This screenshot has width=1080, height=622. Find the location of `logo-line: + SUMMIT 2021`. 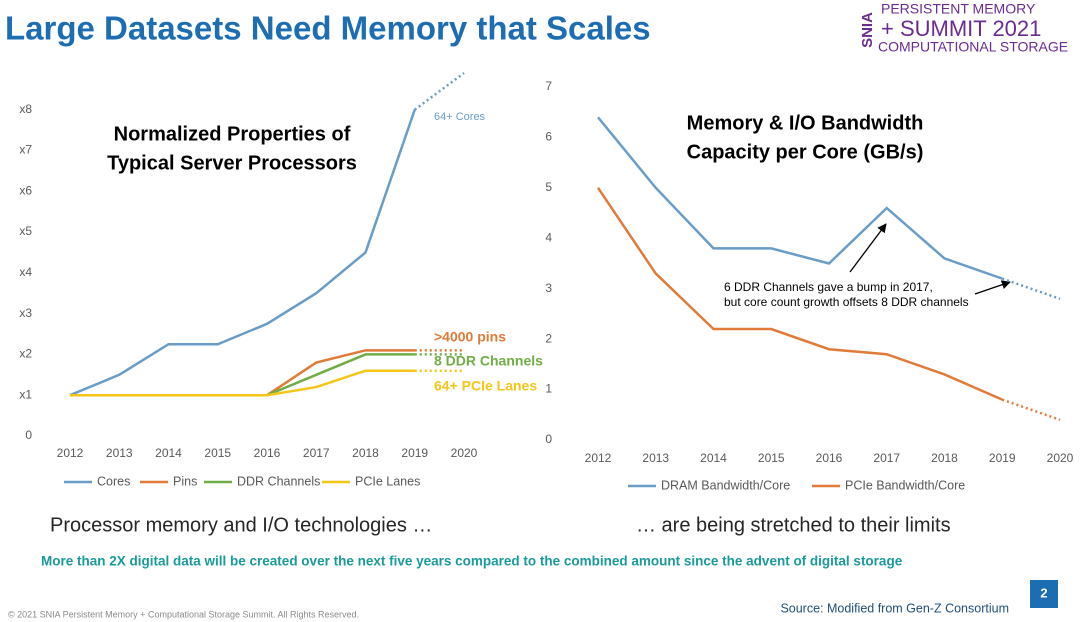

logo-line: + SUMMIT 2021 is located at coordinates (961, 28).